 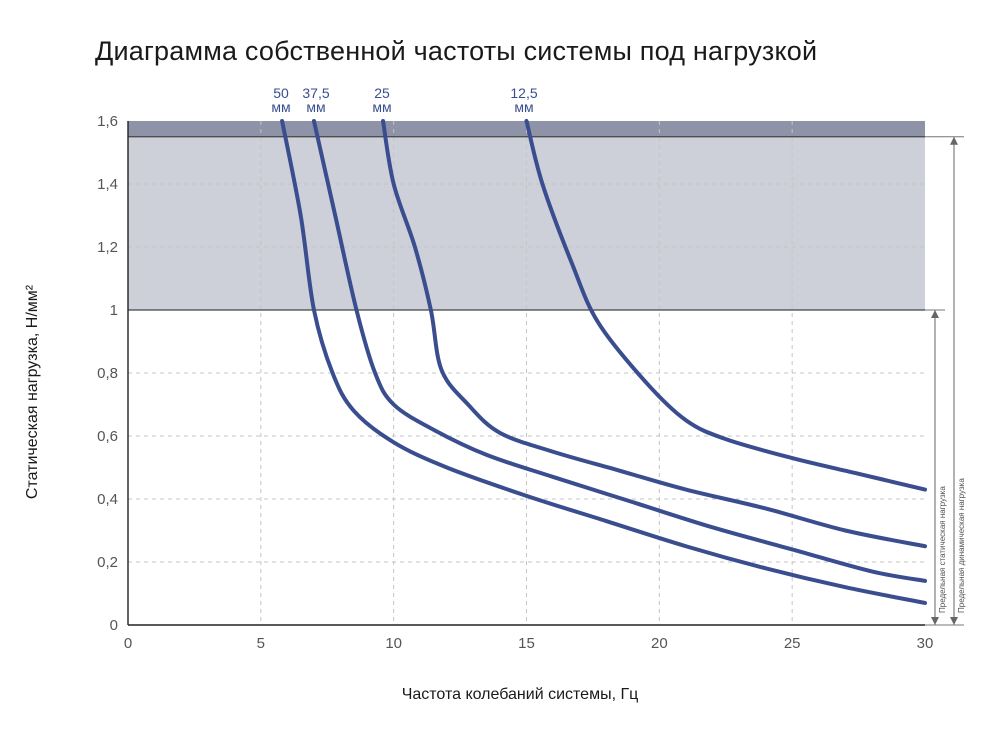 What do you see at coordinates (107, 562) in the screenshot?
I see `y-tick-label-1: 0,2` at bounding box center [107, 562].